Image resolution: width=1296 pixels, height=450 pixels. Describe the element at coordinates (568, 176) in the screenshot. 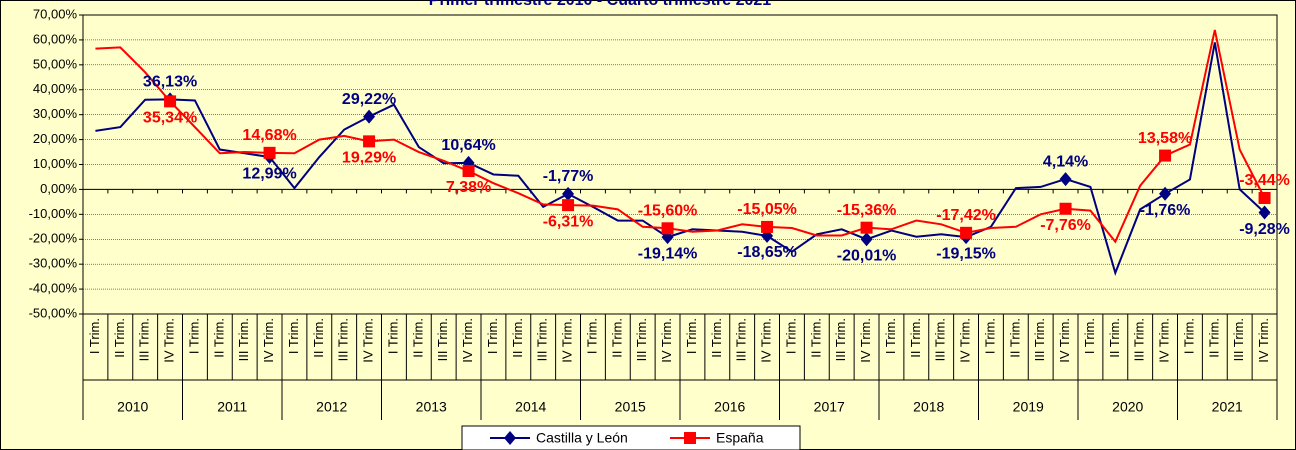

I see `data-label: -1,77%` at that location.